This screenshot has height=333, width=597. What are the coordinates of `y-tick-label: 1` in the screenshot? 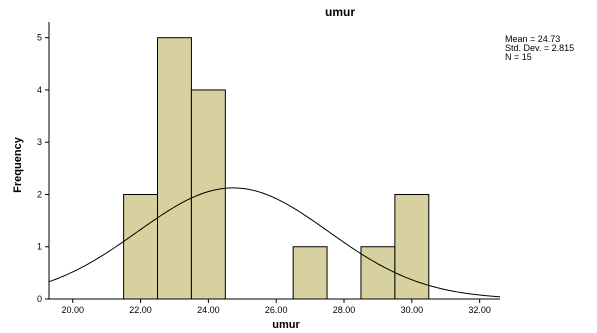 It's located at (39, 247).